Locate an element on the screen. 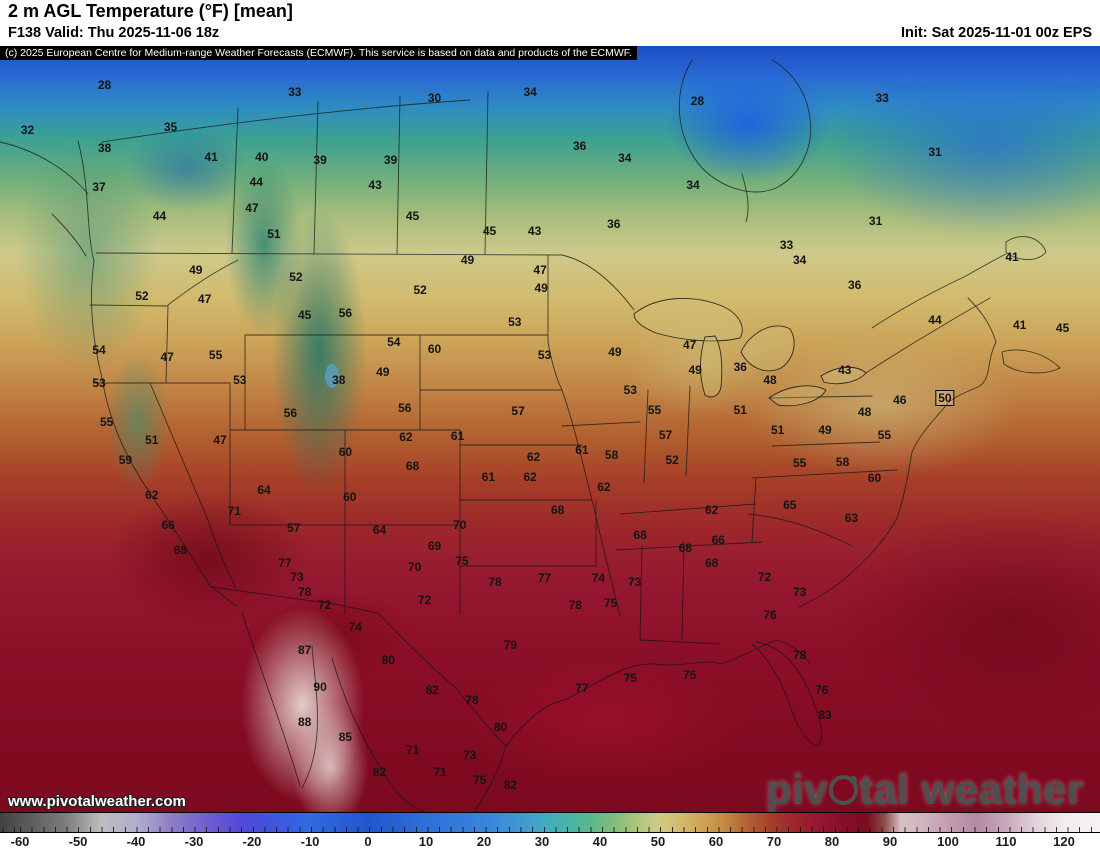  temp-label: 76 is located at coordinates (770, 615).